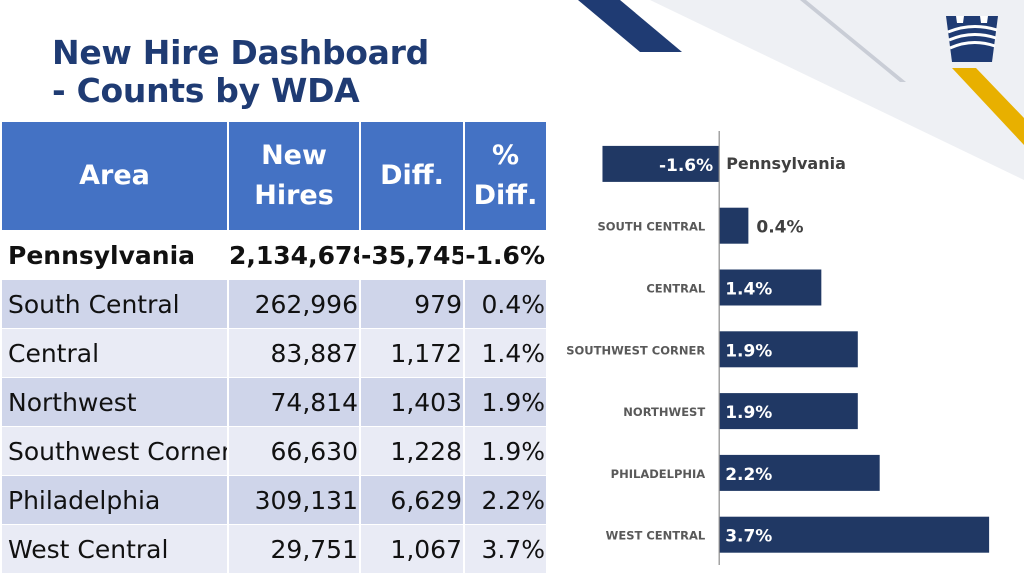 The width and height of the screenshot is (1024, 575). What do you see at coordinates (412, 255) in the screenshot?
I see `cell-diff: -35,745` at bounding box center [412, 255].